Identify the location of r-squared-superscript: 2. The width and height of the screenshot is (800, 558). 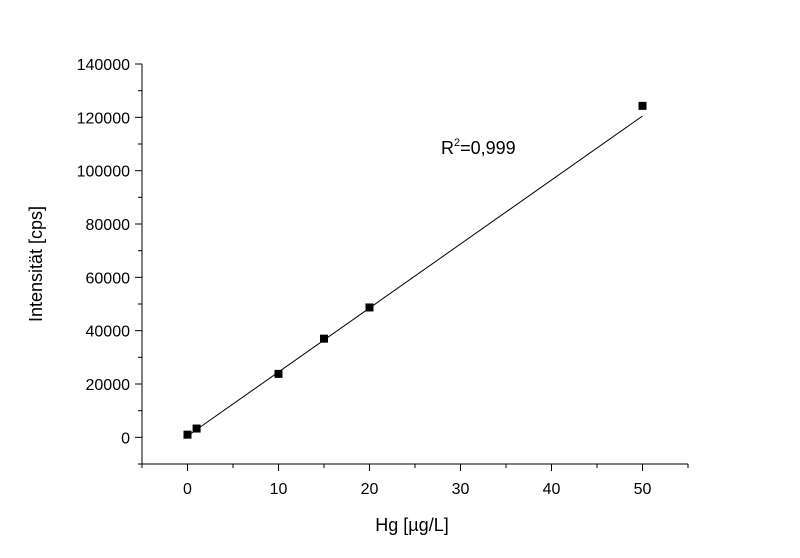
(457, 143).